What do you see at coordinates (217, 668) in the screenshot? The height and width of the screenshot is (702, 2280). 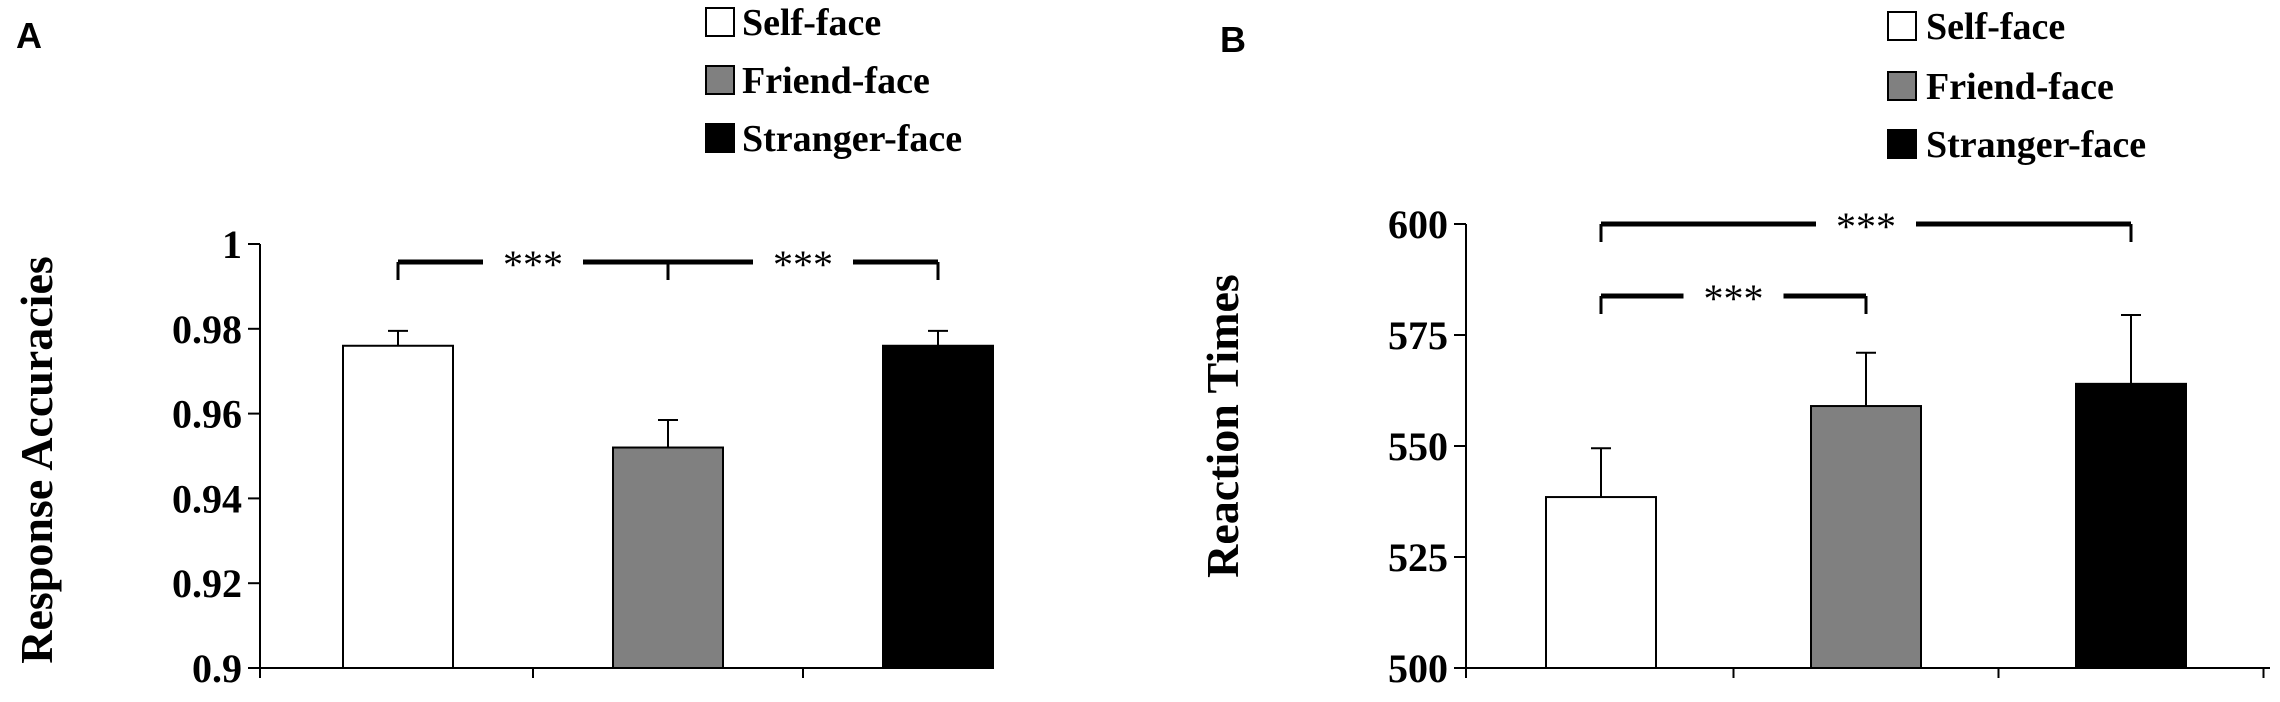 I see `y-tick-label: 0.9` at bounding box center [217, 668].